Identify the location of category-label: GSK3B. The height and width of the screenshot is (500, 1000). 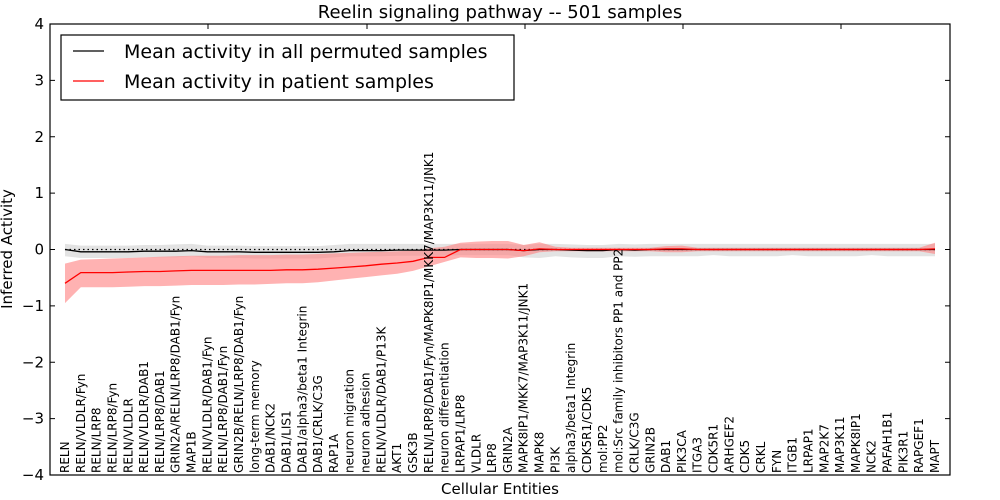
(413, 452).